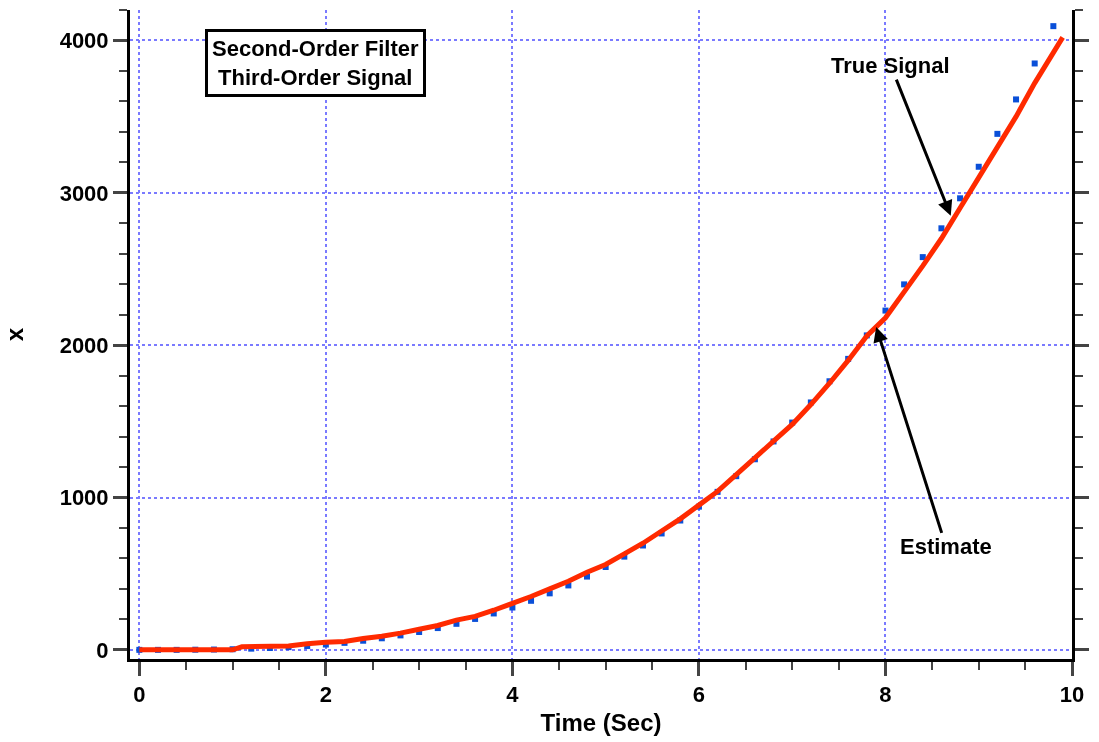 Image resolution: width=1099 pixels, height=742 pixels. What do you see at coordinates (84, 345) in the screenshot?
I see `y-tick-label: 2000` at bounding box center [84, 345].